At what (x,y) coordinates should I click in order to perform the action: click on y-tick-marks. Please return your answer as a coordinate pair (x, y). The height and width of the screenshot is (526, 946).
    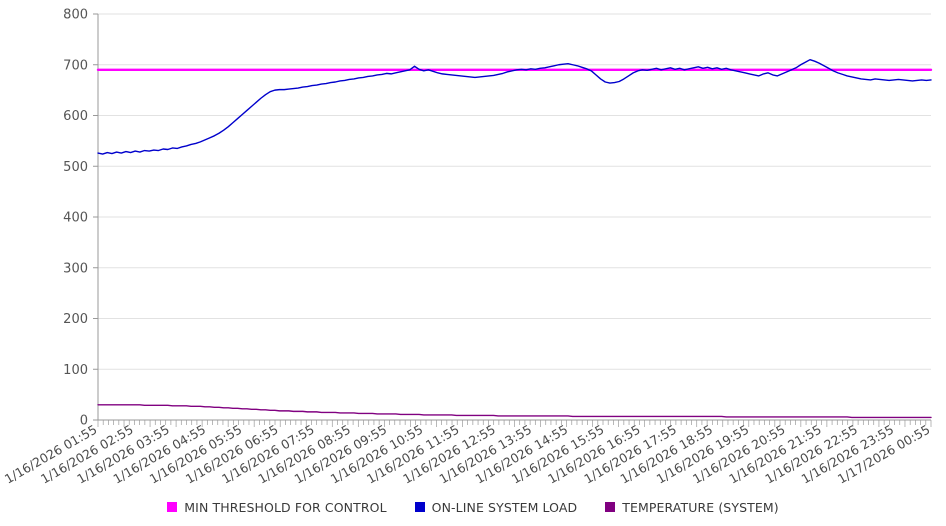
    Looking at the image, I should click on (95, 217).